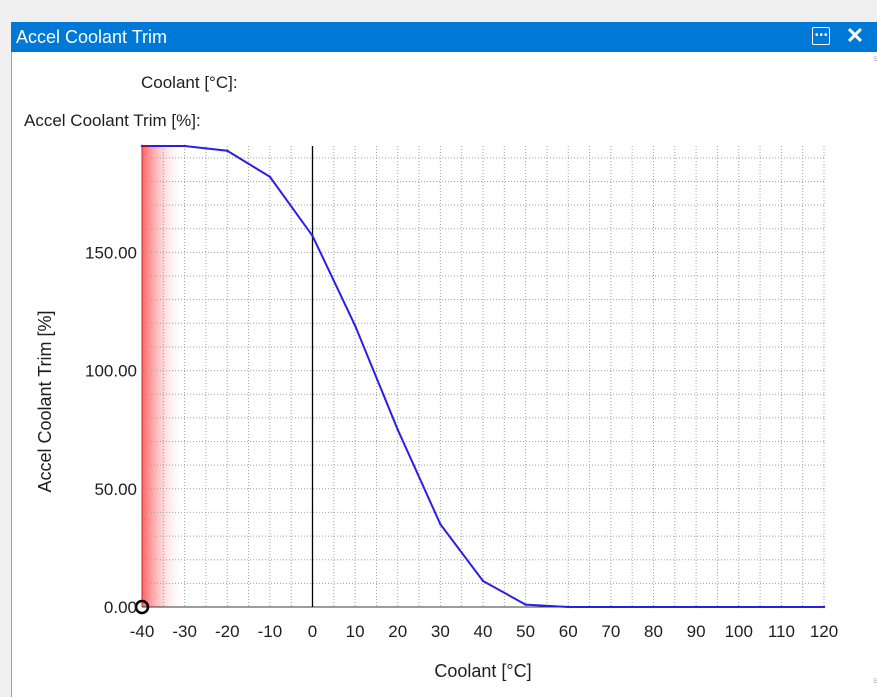 Image resolution: width=877 pixels, height=697 pixels. Describe the element at coordinates (653, 631) in the screenshot. I see `x-tick-label: 80` at that location.